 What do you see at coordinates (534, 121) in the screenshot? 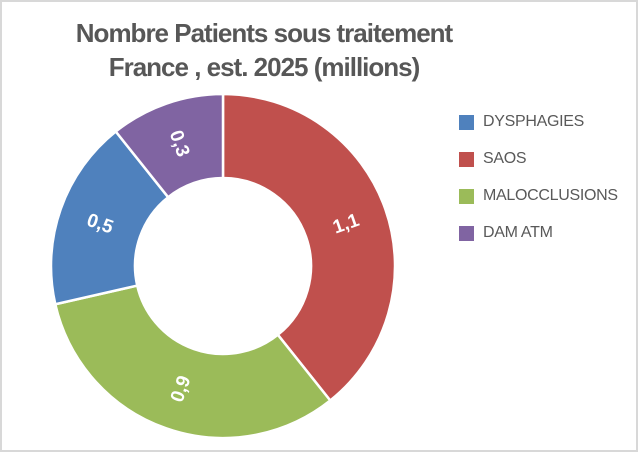
I see `legend-label-dysphagies: DYSPHAGIES` at bounding box center [534, 121].